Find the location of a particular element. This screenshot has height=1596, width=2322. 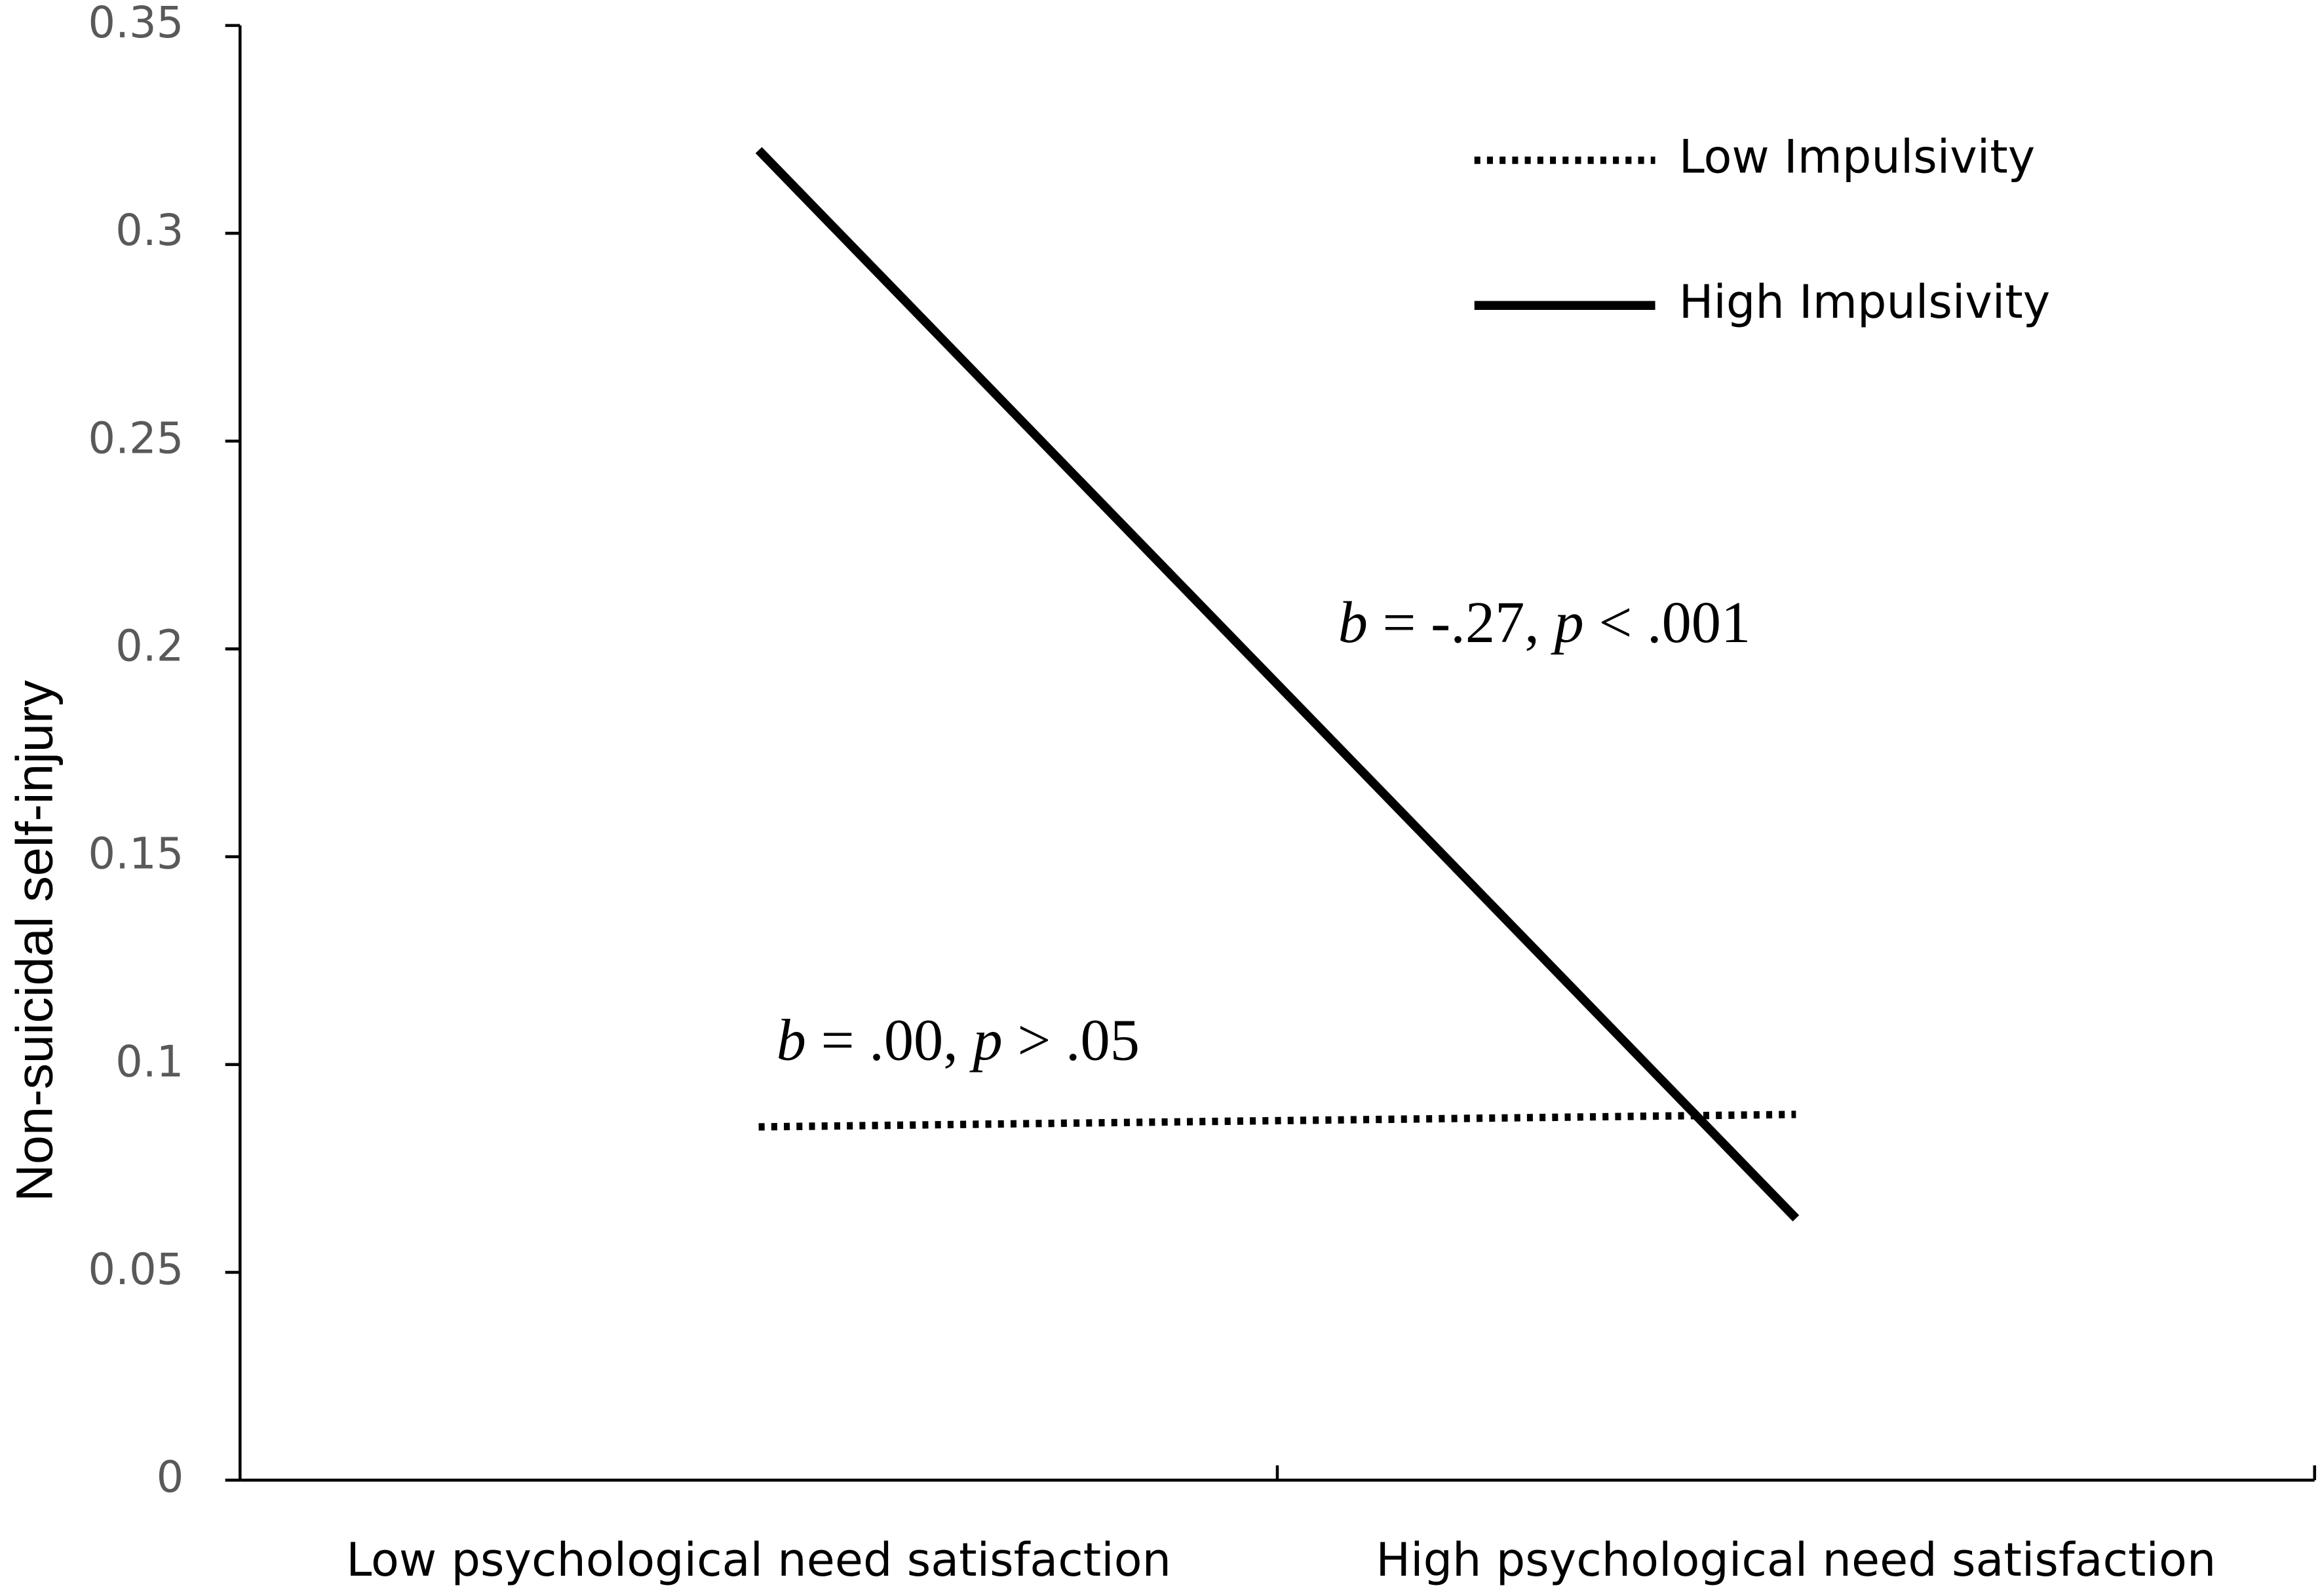

annotation: b = -.27, p < .001 is located at coordinates (1544, 622).